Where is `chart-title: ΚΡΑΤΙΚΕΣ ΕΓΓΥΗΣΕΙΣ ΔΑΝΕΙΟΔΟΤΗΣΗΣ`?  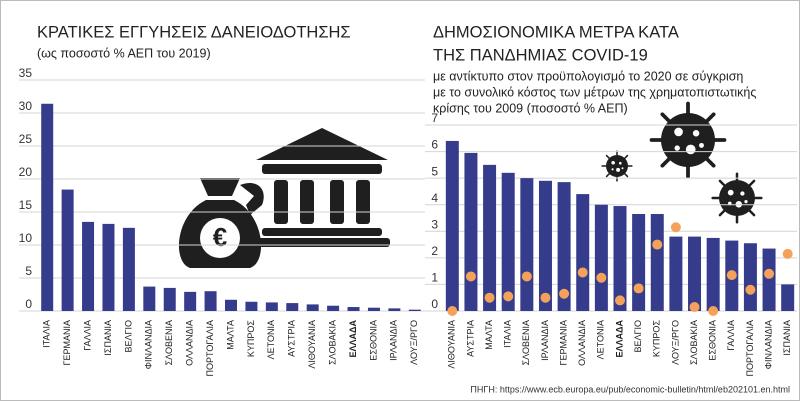
chart-title: ΚΡΑΤΙΚΕΣ ΕΓΓΥΗΣΕΙΣ ΔΑΝΕΙΟΔΟΤΗΣΗΣ is located at coordinates (194, 32).